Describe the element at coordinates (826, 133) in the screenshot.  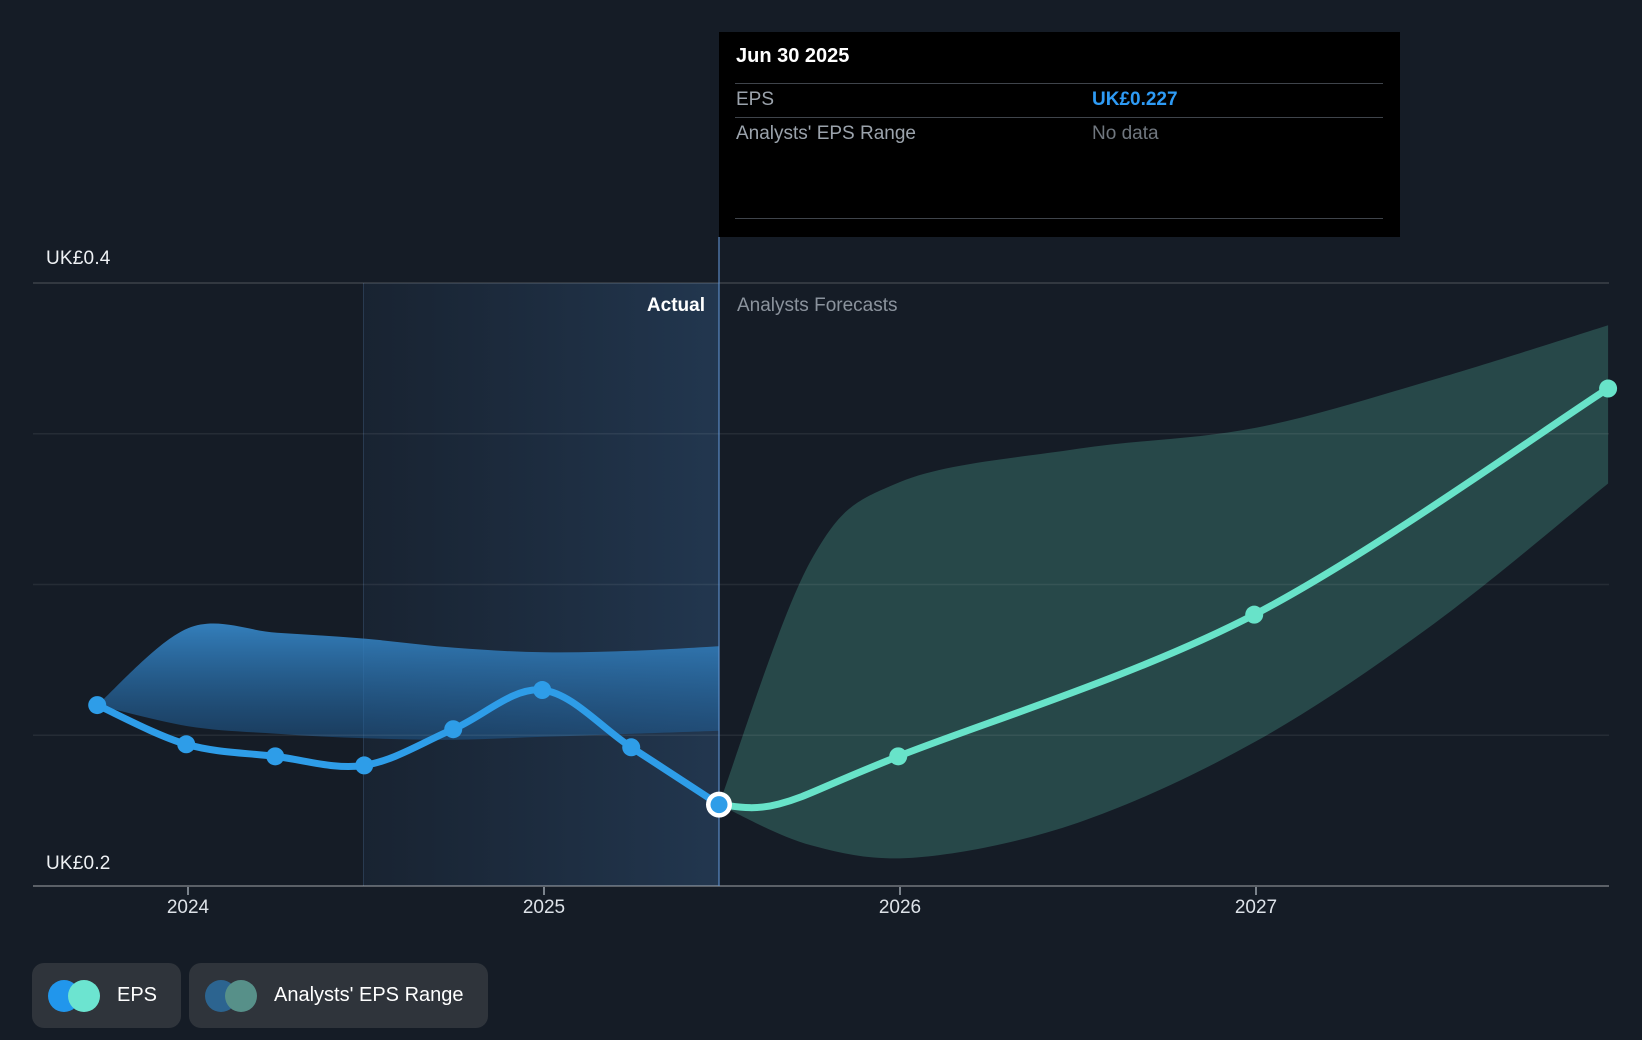
I see `tooltip-range-label: Analysts' EPS Range` at that location.